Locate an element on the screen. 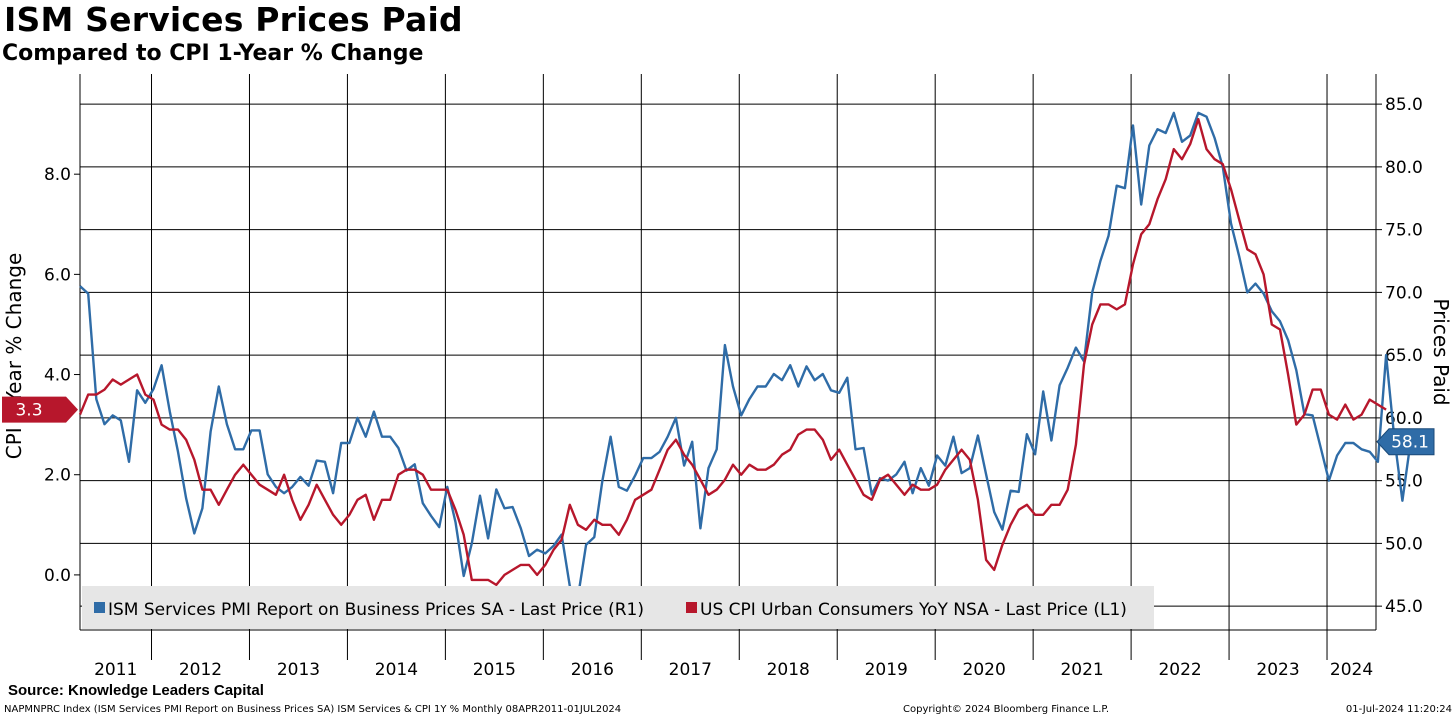  x-tick-label: 2012 is located at coordinates (200, 670).